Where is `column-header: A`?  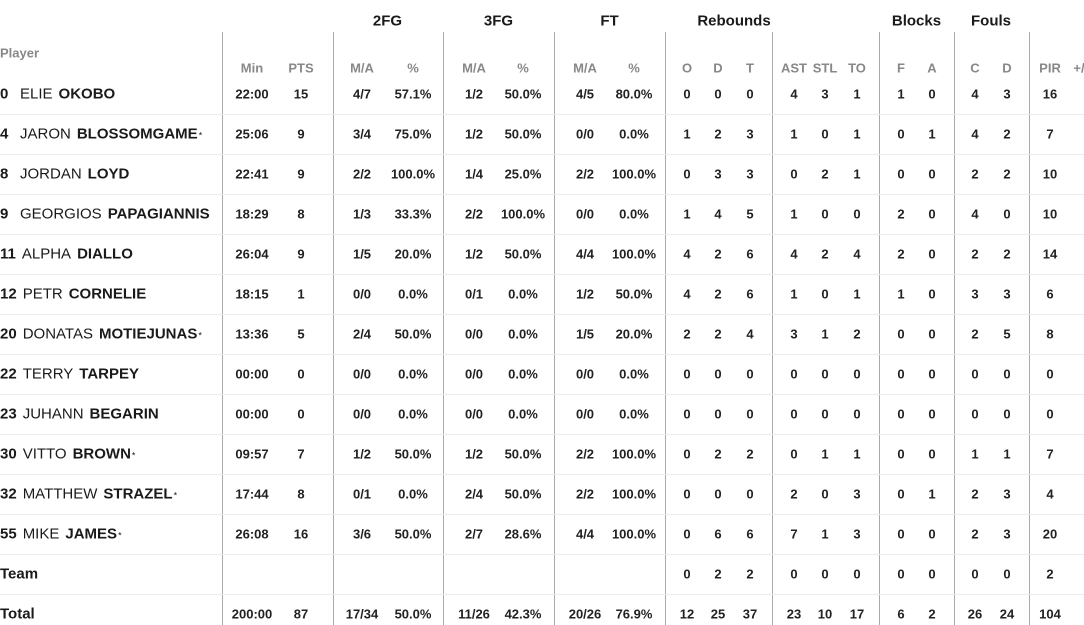 column-header: A is located at coordinates (932, 68).